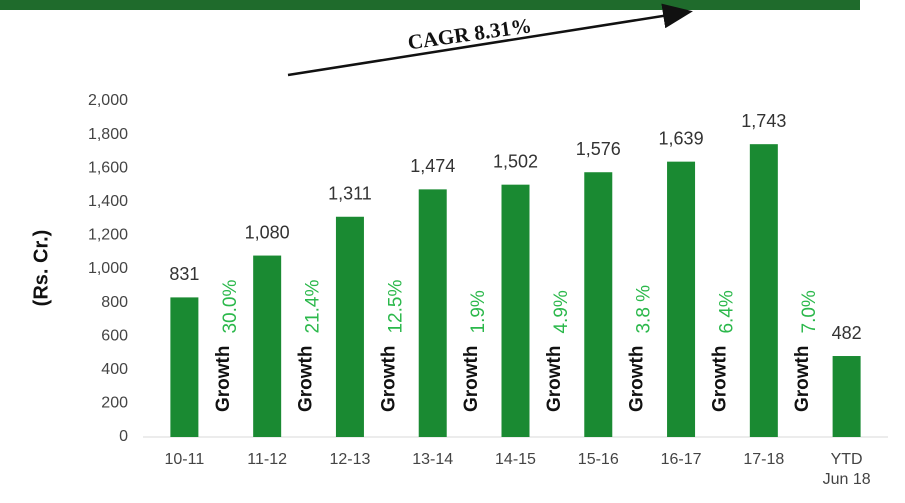  I want to click on x-tick-label: 10-11, so click(184, 459).